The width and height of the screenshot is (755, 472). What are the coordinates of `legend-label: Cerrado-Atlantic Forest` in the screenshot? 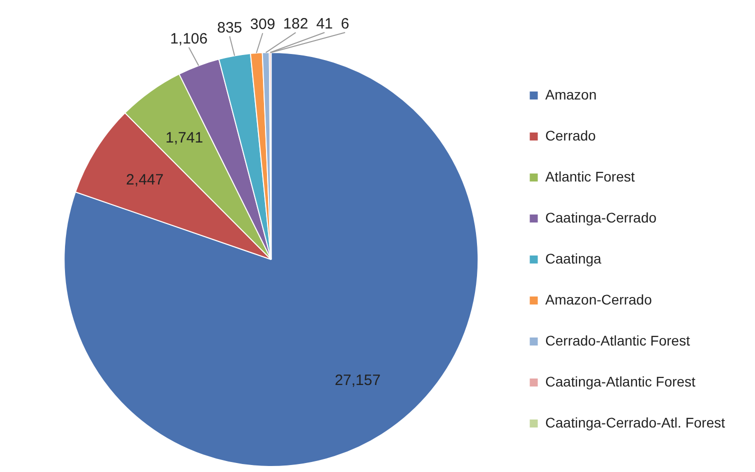 It's located at (617, 340).